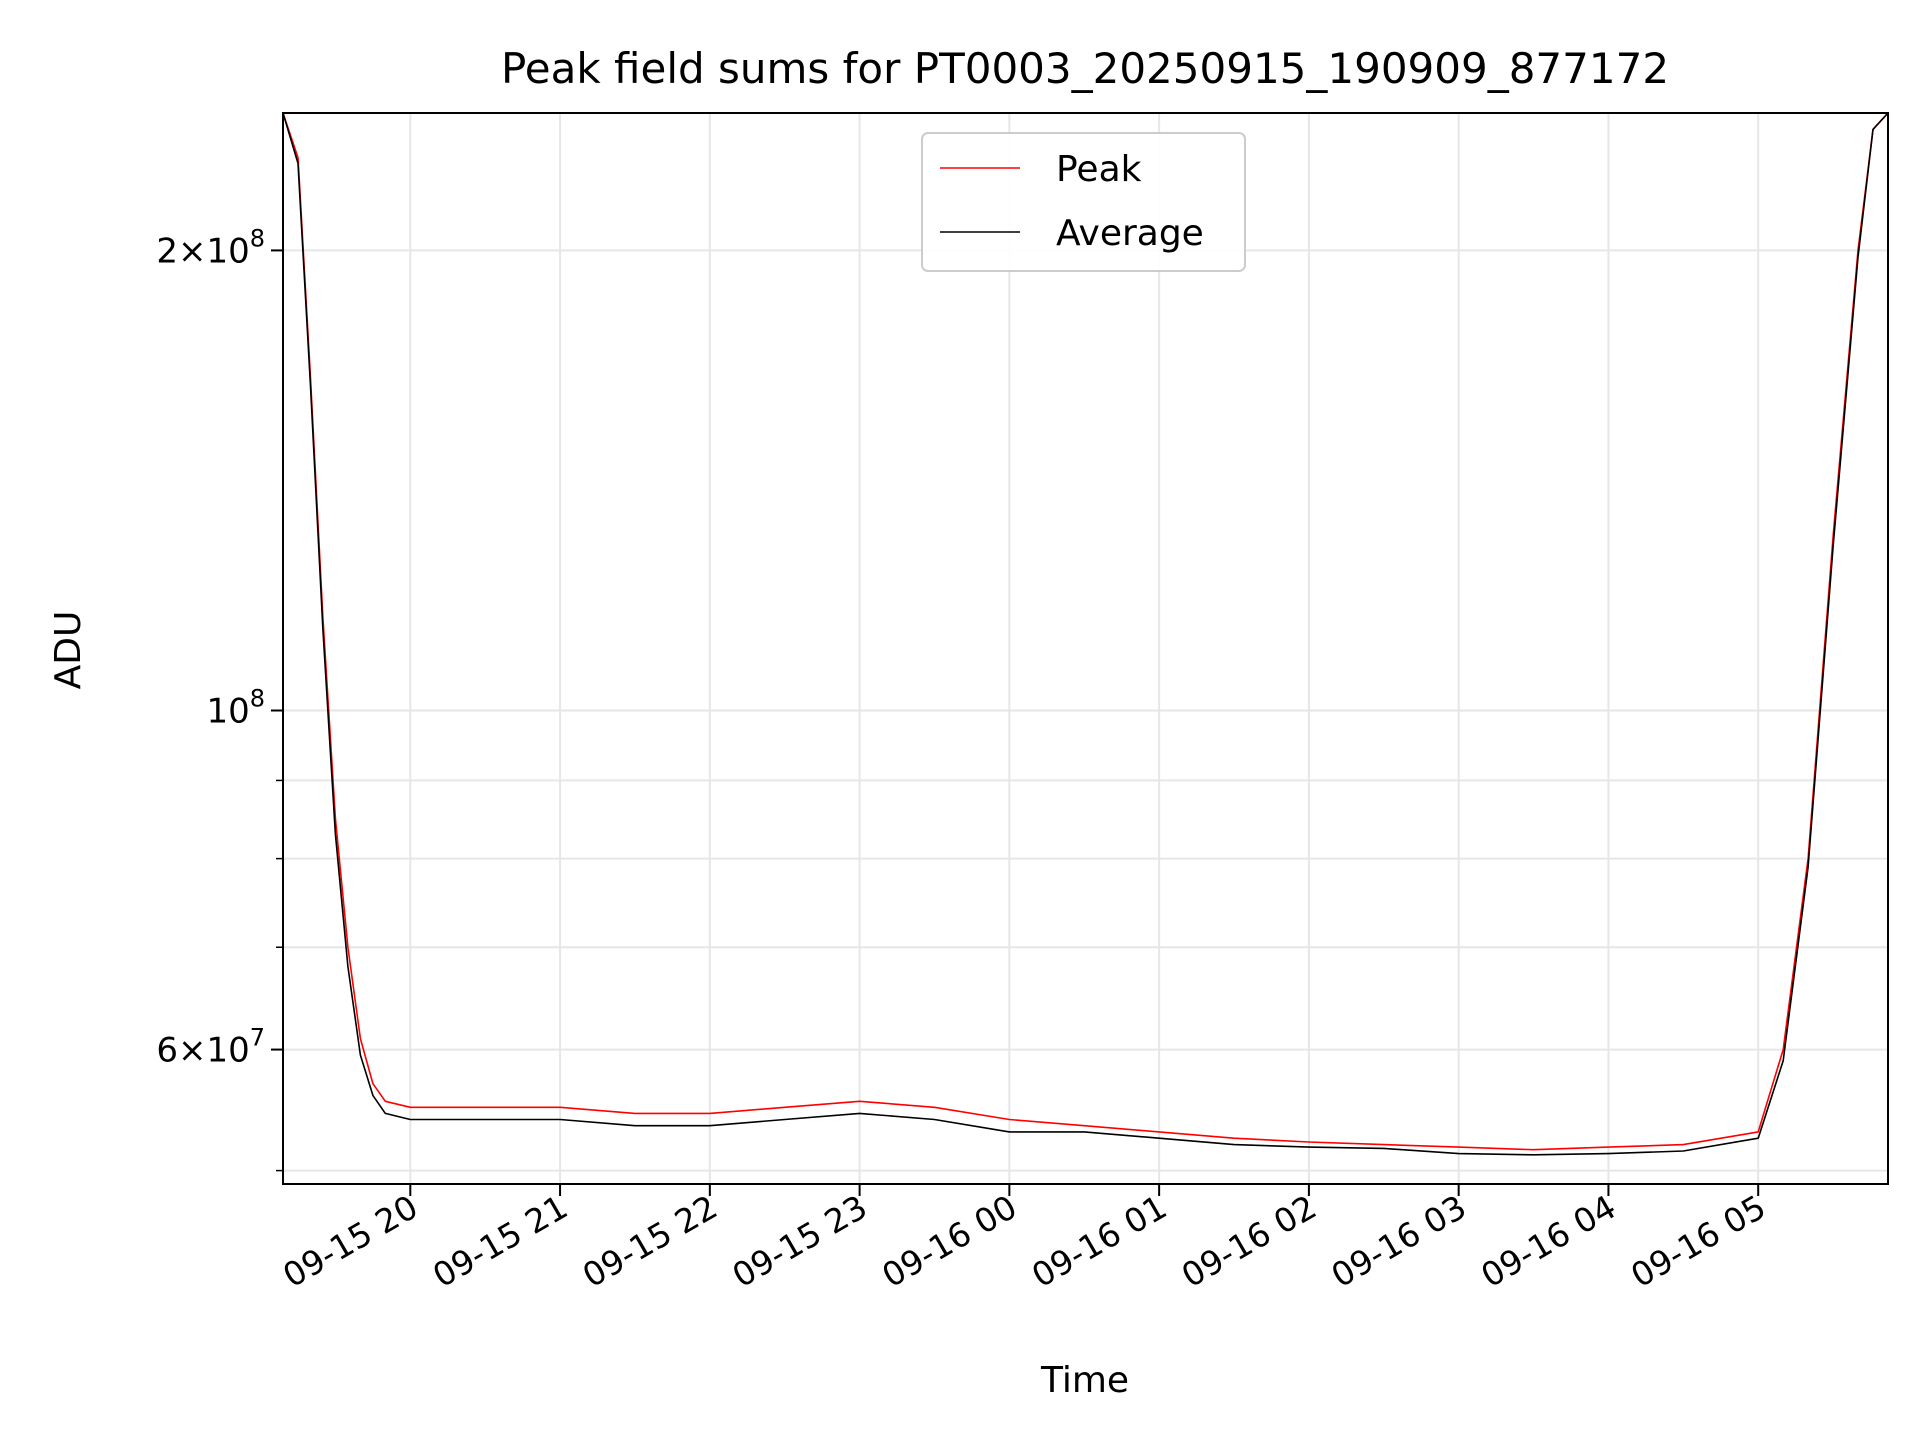 Image resolution: width=1920 pixels, height=1440 pixels. I want to click on y-axis-label: ADU, so click(68, 650).